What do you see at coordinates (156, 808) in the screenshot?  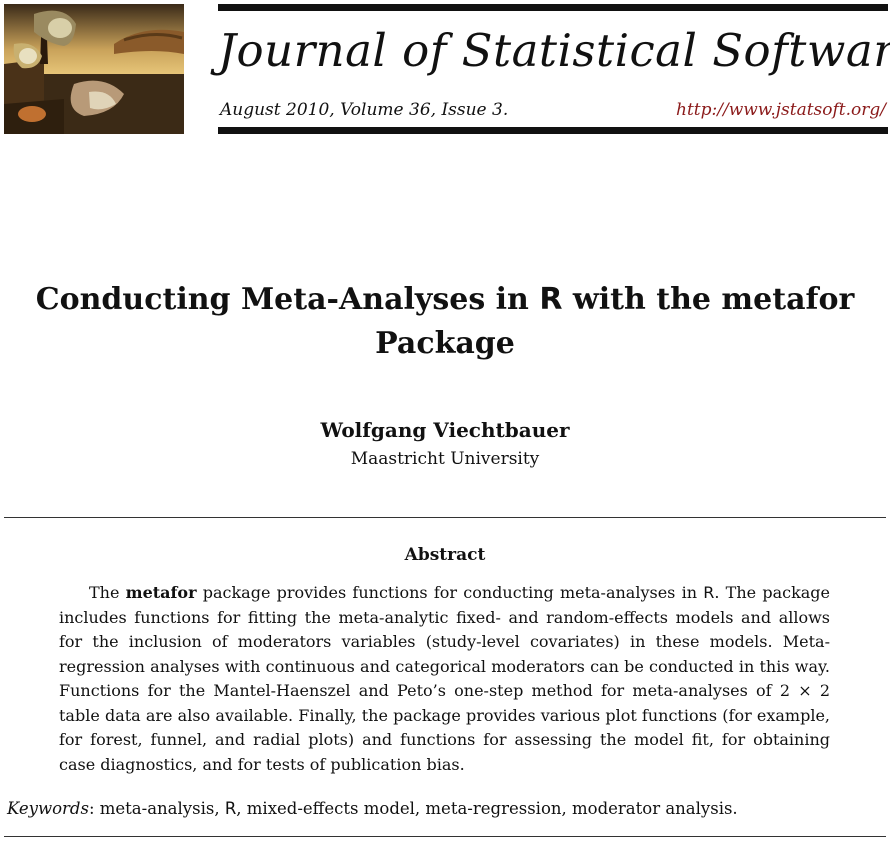 I see `keywords-part1: : meta-analysis,` at bounding box center [156, 808].